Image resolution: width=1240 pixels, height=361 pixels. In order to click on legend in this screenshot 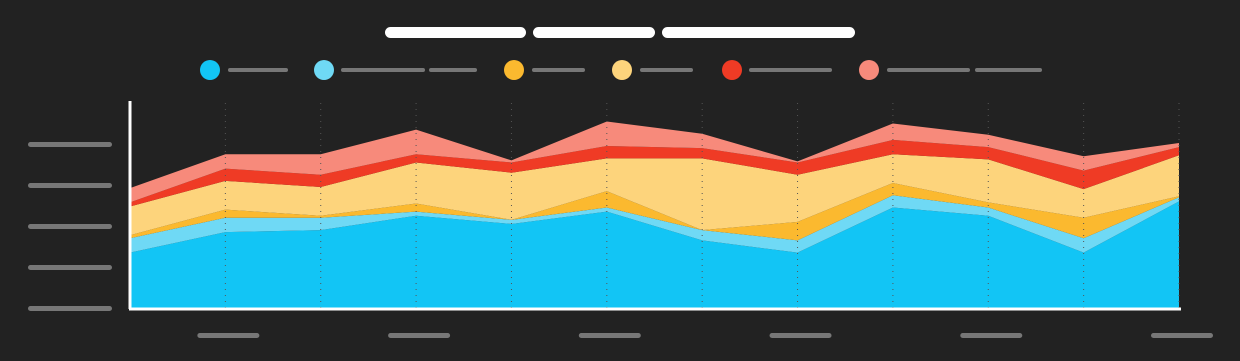, I will do `click(621, 70)`.